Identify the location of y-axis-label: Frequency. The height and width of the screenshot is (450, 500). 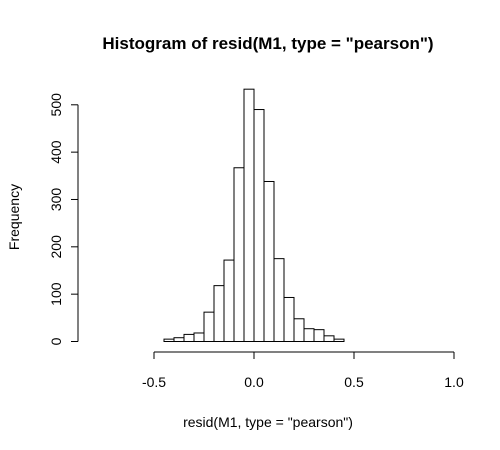
(14, 217).